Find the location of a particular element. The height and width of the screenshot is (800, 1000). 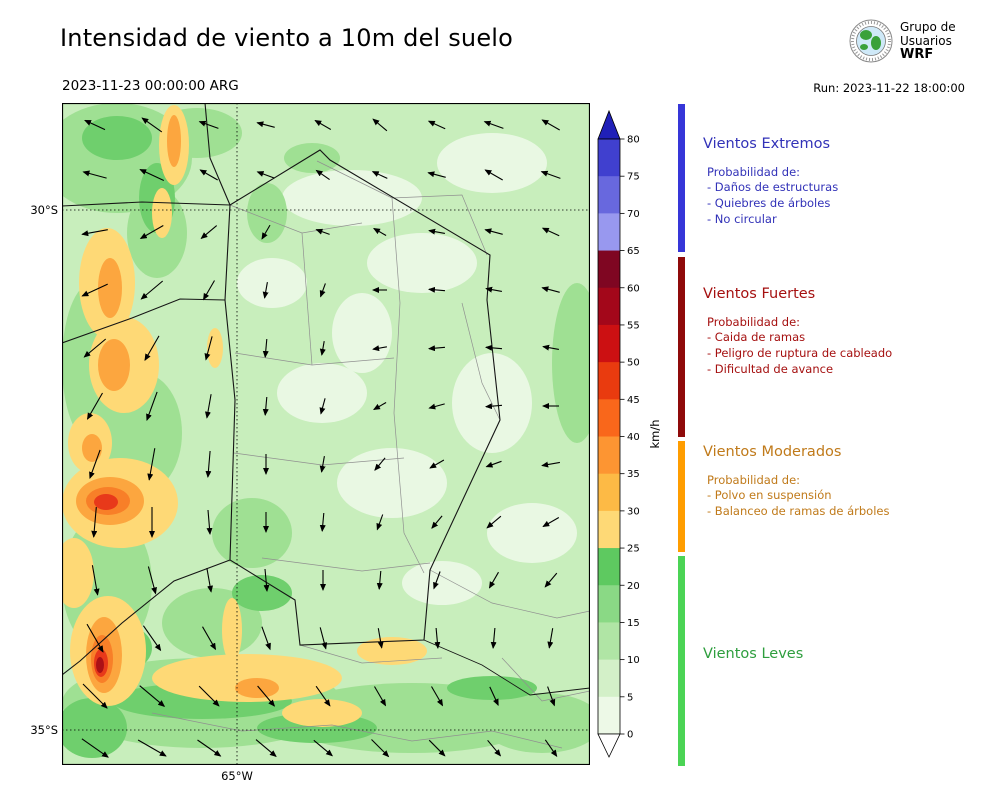

legend-item: - Peligro de ruptura de cableado is located at coordinates (800, 353).